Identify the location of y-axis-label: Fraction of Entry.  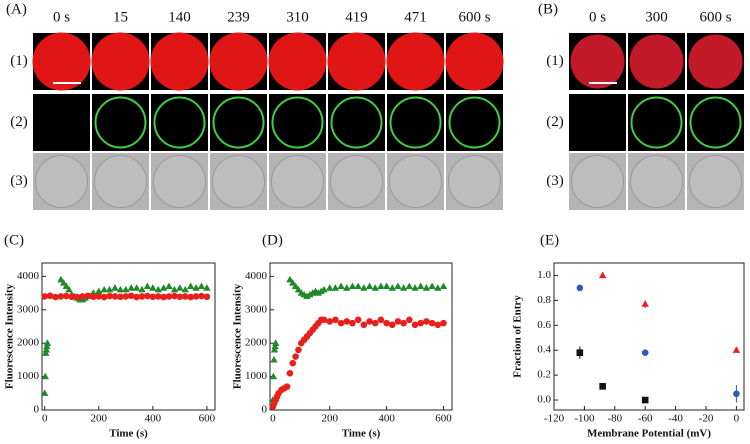
(518, 336).